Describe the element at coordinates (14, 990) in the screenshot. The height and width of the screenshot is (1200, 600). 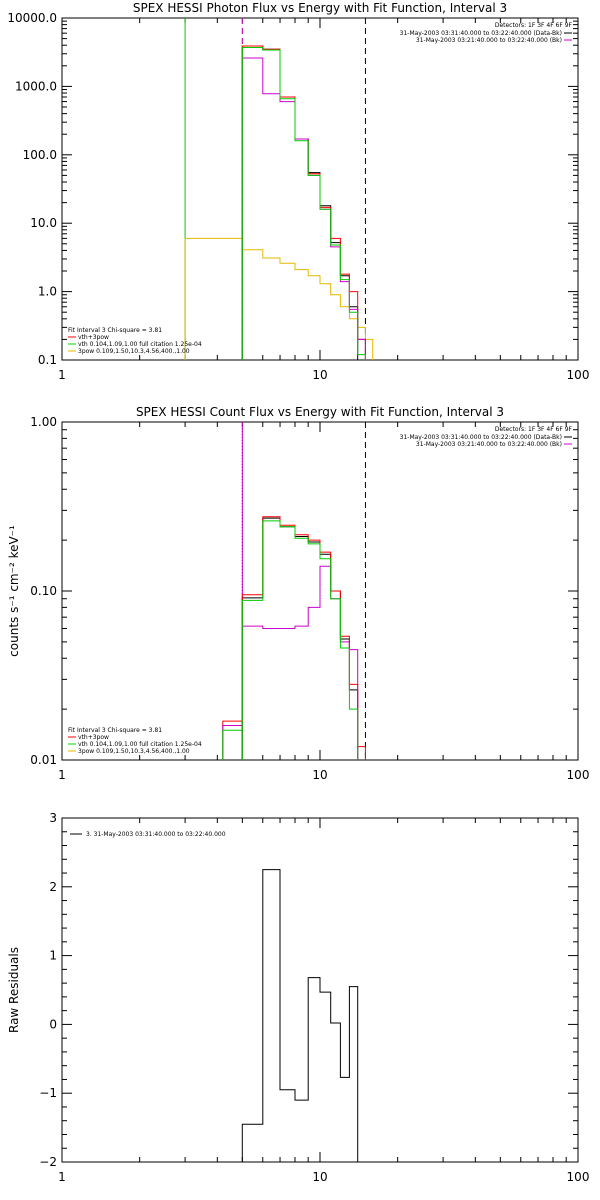
I see `y-axis-label: Raw Residuals` at that location.